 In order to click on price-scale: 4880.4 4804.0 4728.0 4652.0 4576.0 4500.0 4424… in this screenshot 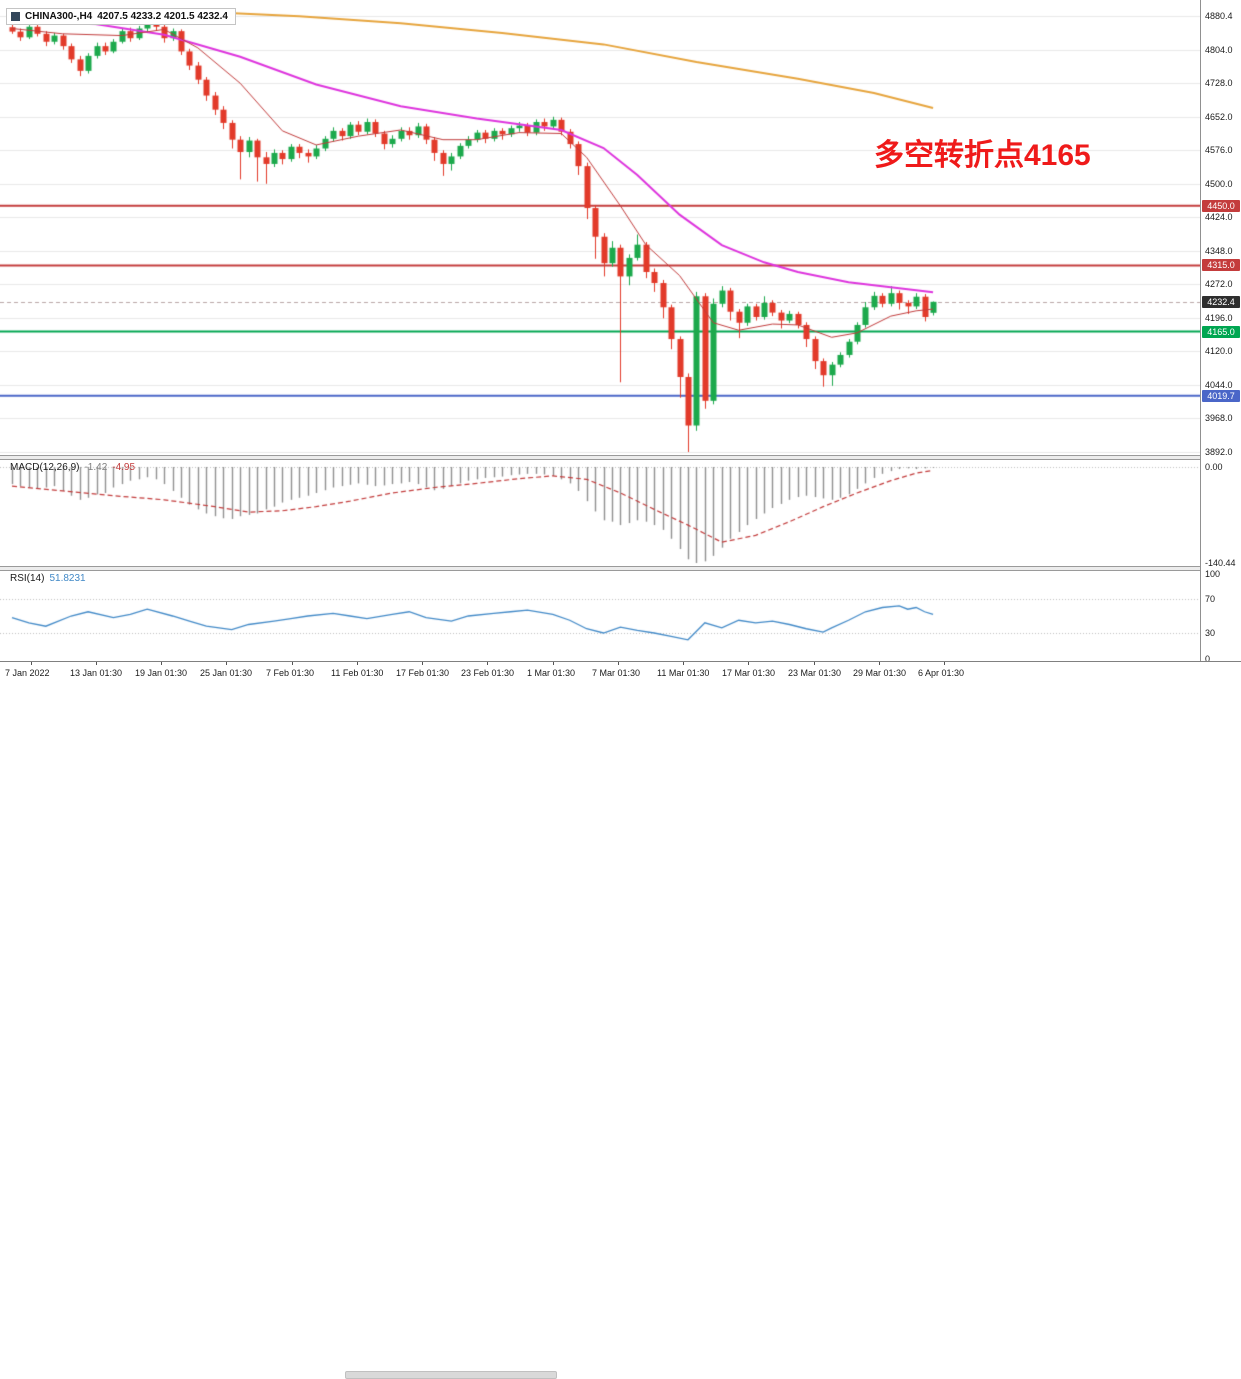, I will do `click(1220, 332)`.